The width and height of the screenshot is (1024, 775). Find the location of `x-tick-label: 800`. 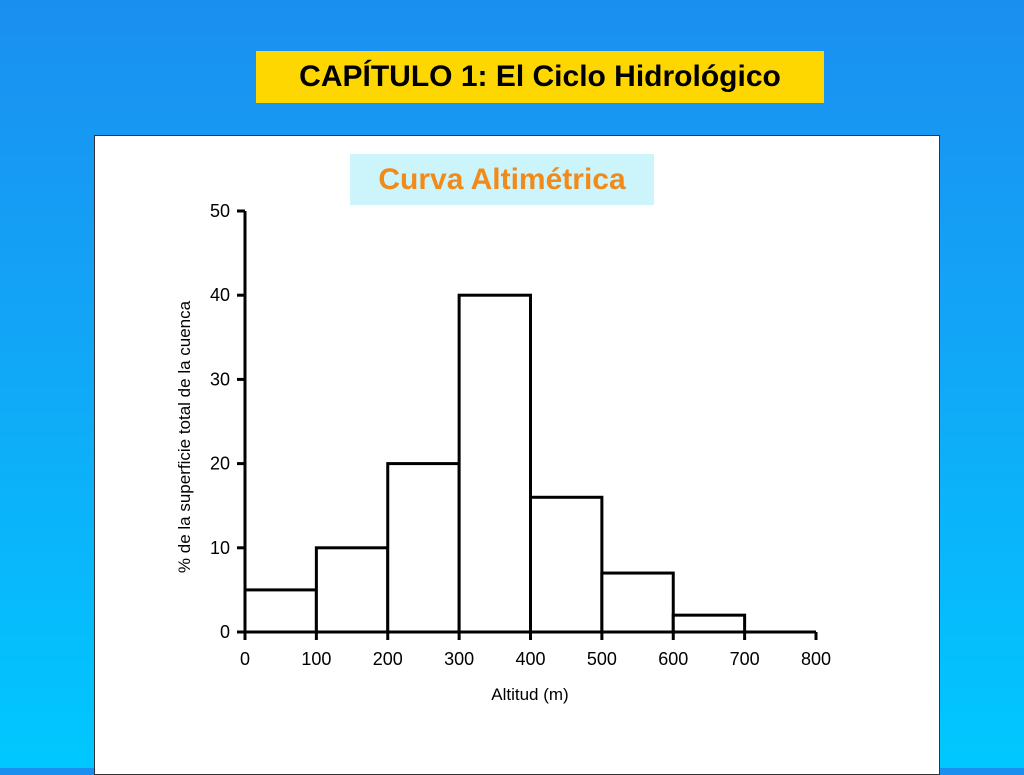

x-tick-label: 800 is located at coordinates (816, 659).